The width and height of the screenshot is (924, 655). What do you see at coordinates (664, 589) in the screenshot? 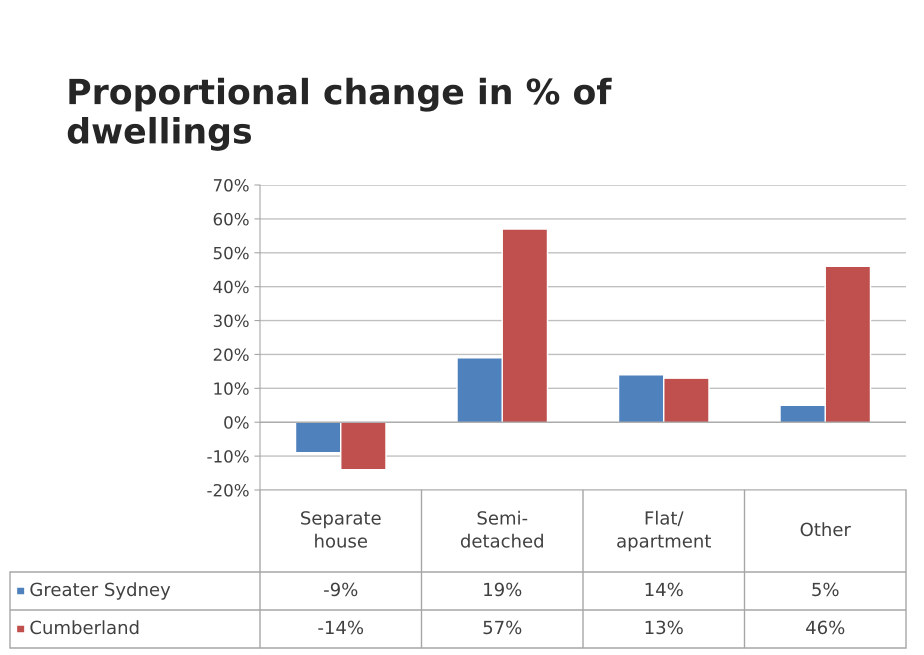
I see `data-label: 14%` at bounding box center [664, 589].